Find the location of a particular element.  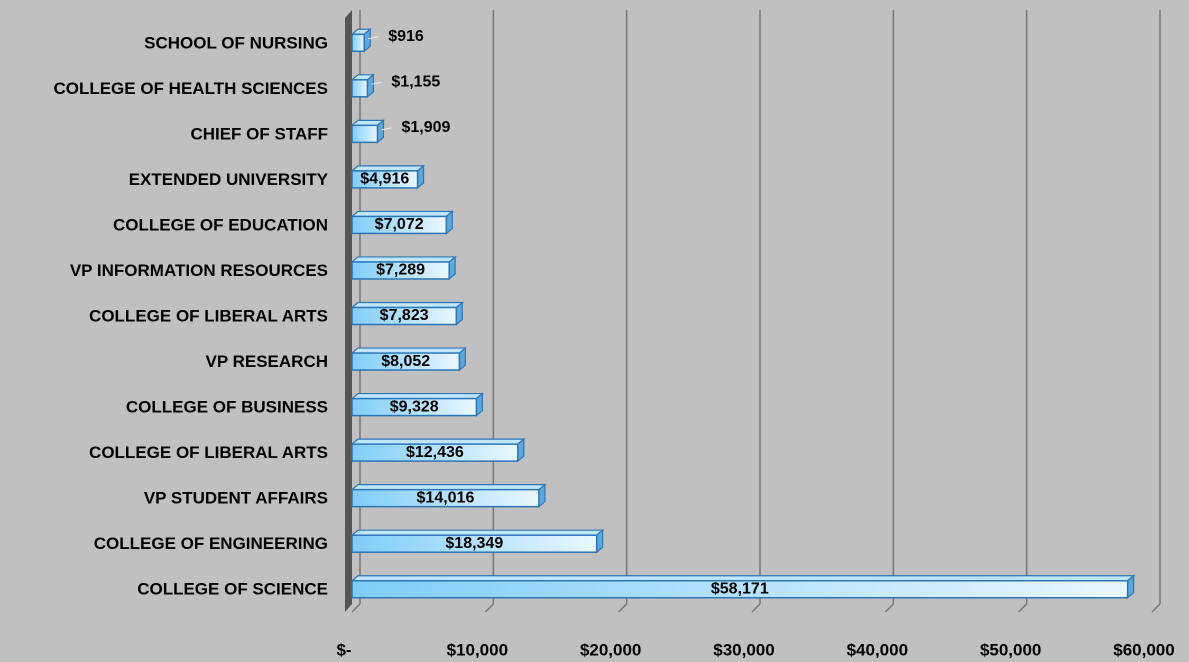

x-tick-label: $60,000 is located at coordinates (1143, 649).